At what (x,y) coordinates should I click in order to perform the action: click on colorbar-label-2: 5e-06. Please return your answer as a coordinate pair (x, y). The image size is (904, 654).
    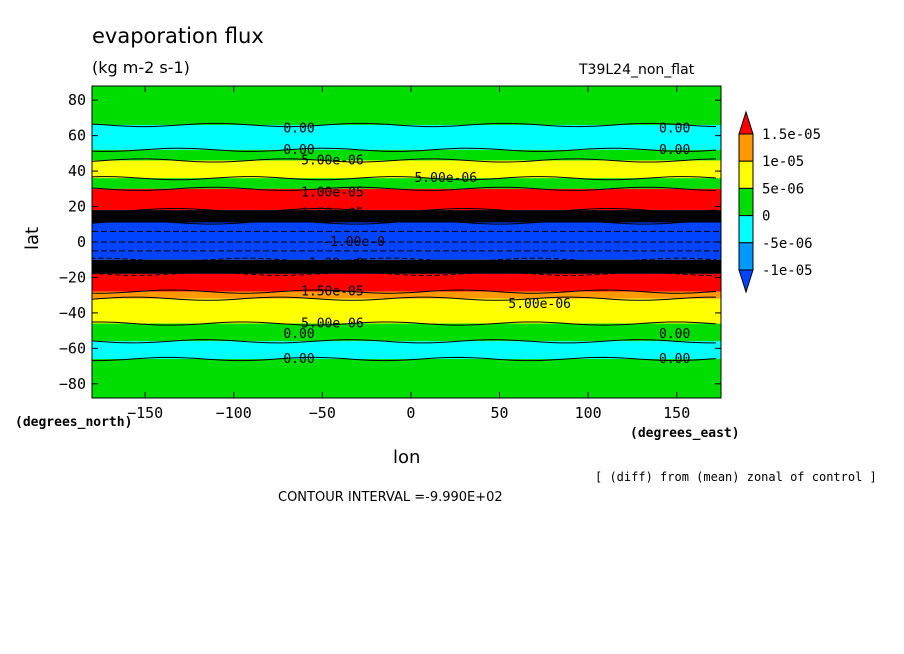
    Looking at the image, I should click on (783, 189).